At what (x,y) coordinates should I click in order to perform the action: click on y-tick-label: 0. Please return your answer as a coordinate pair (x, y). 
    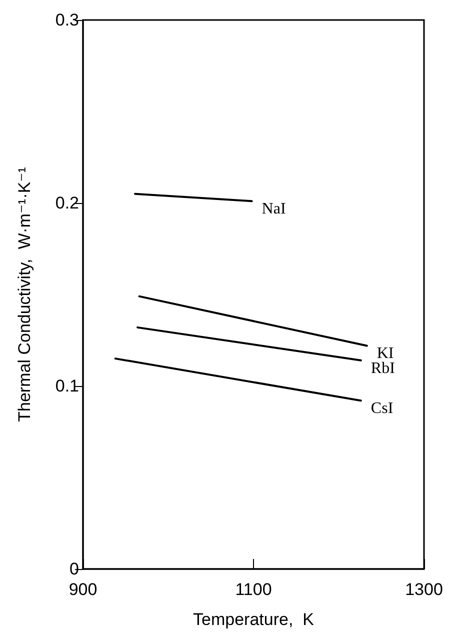
    Looking at the image, I should click on (74, 569).